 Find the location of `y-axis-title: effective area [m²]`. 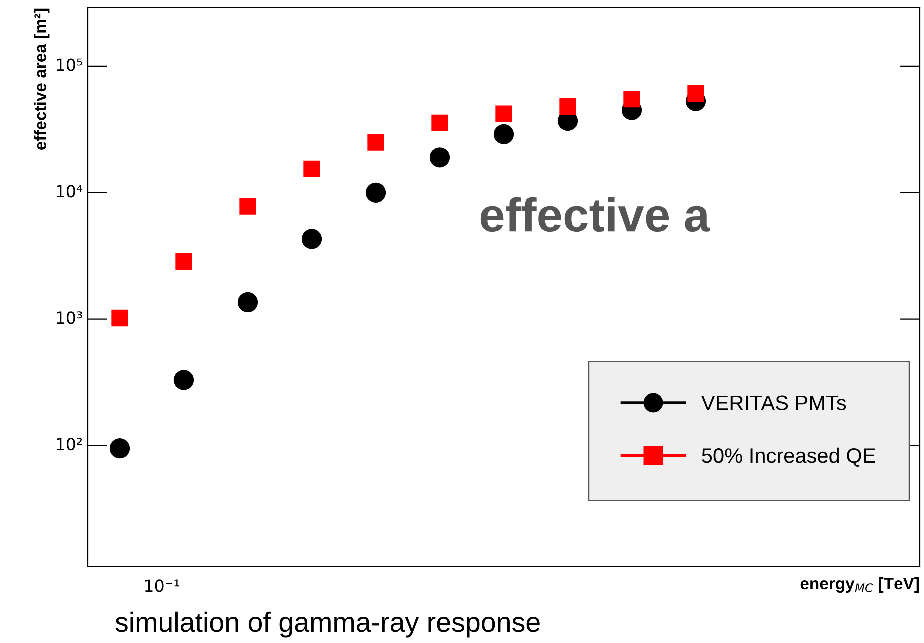

y-axis-title: effective area [m²] is located at coordinates (42, 79).